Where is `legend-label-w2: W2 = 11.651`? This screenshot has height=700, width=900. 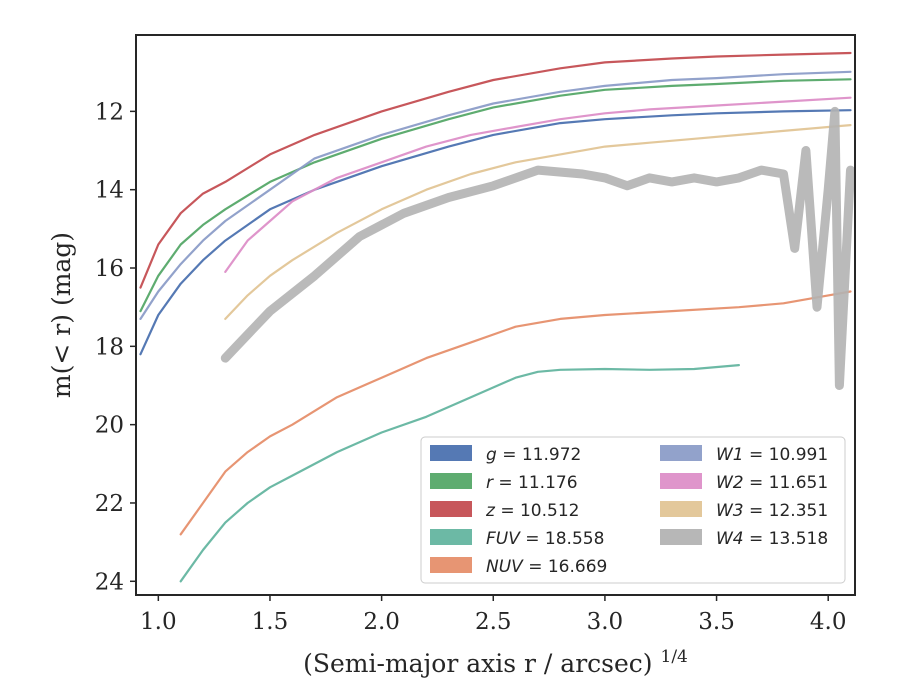
legend-label-w2: W2 = 11.651 is located at coordinates (772, 483).